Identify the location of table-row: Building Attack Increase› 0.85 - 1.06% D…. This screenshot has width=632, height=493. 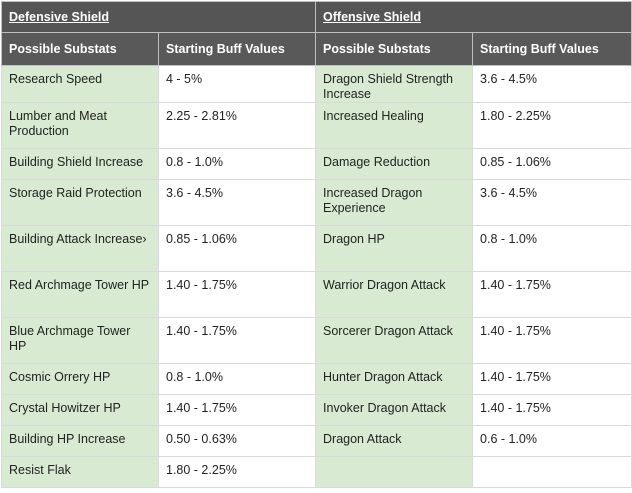
(316, 248).